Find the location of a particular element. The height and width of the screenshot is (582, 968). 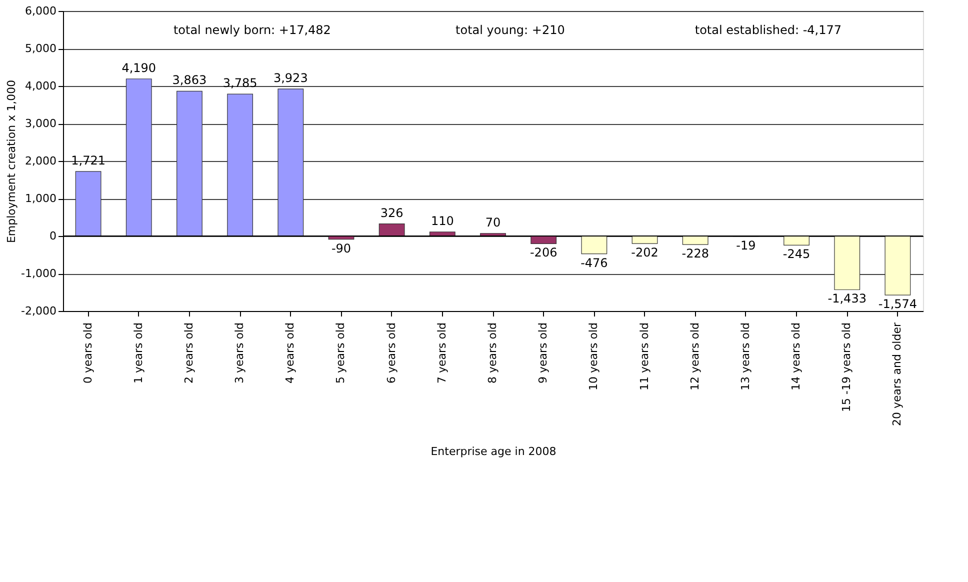

data-label: -202 is located at coordinates (644, 253).